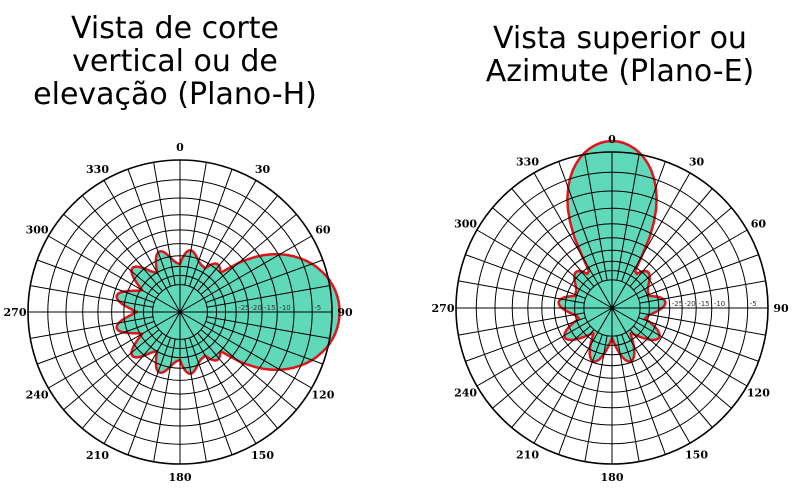 This screenshot has width=800, height=489. What do you see at coordinates (175, 61) in the screenshot?
I see `title-line: vertical ou de` at bounding box center [175, 61].